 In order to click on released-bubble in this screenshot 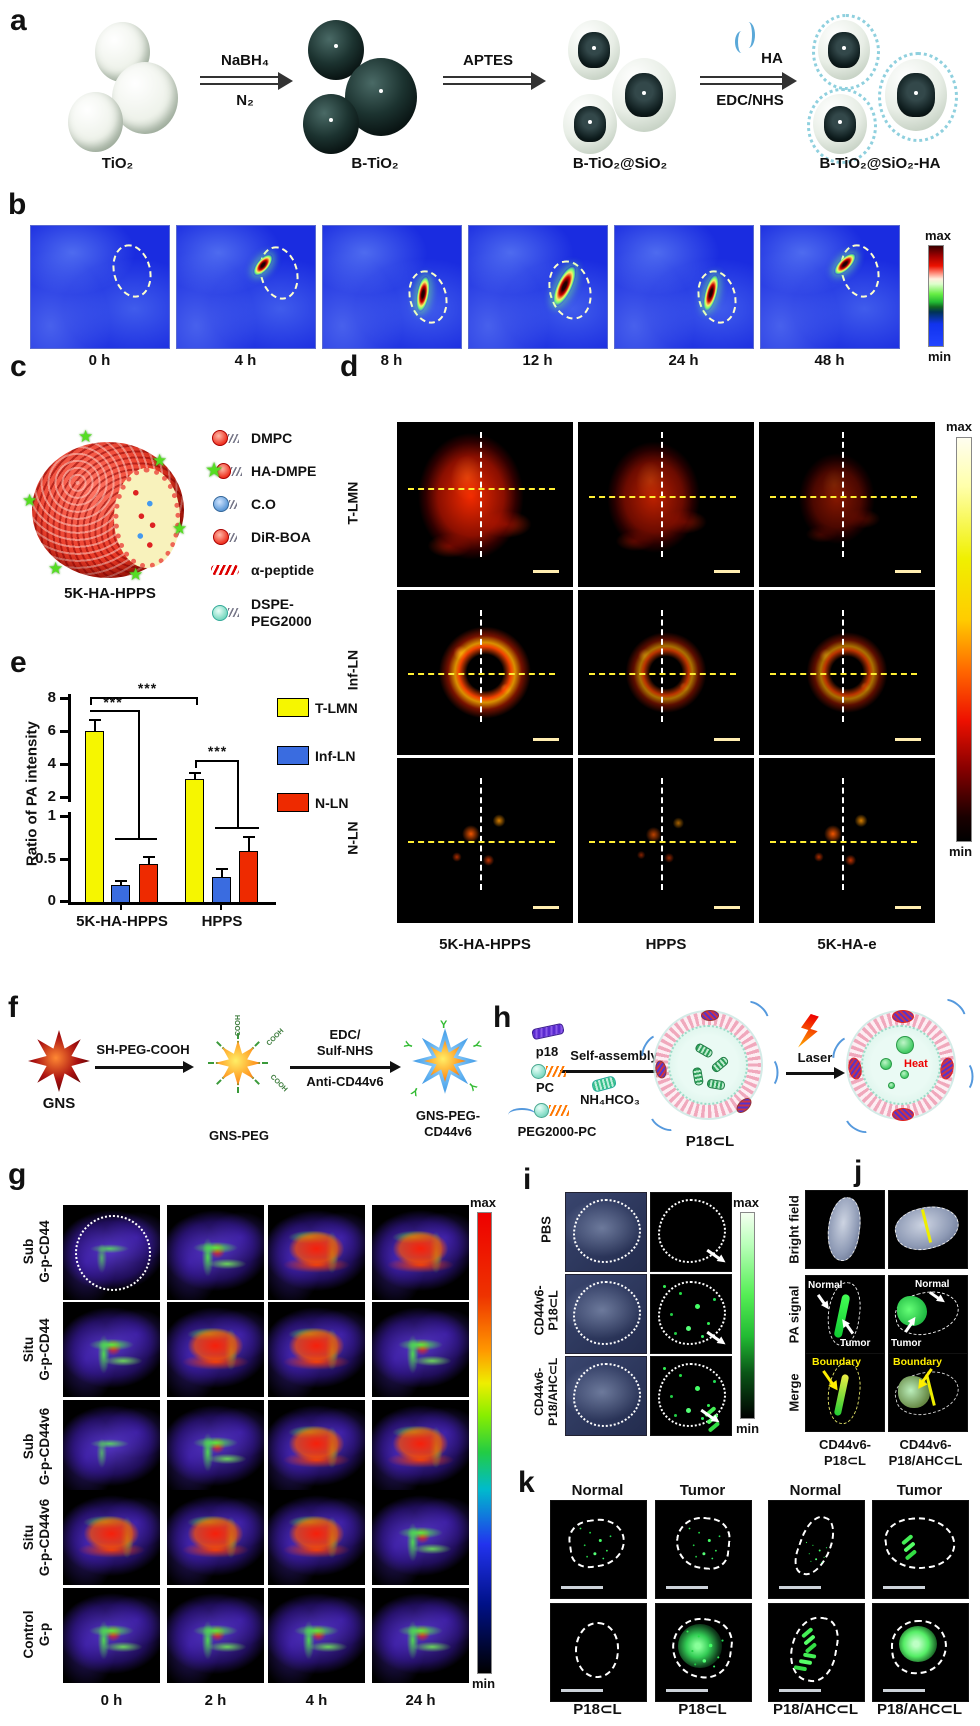, I will do `click(886, 1064)`.